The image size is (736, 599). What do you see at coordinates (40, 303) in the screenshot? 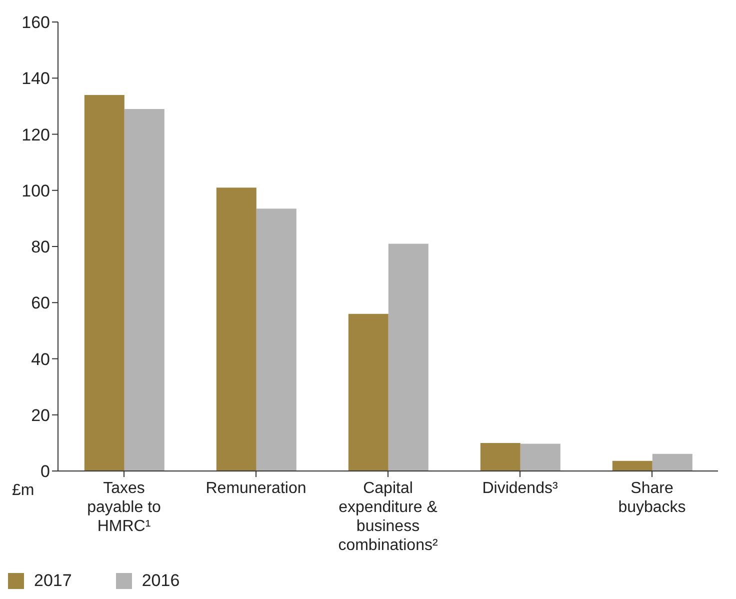
I see `y-tick-label: 60` at bounding box center [40, 303].